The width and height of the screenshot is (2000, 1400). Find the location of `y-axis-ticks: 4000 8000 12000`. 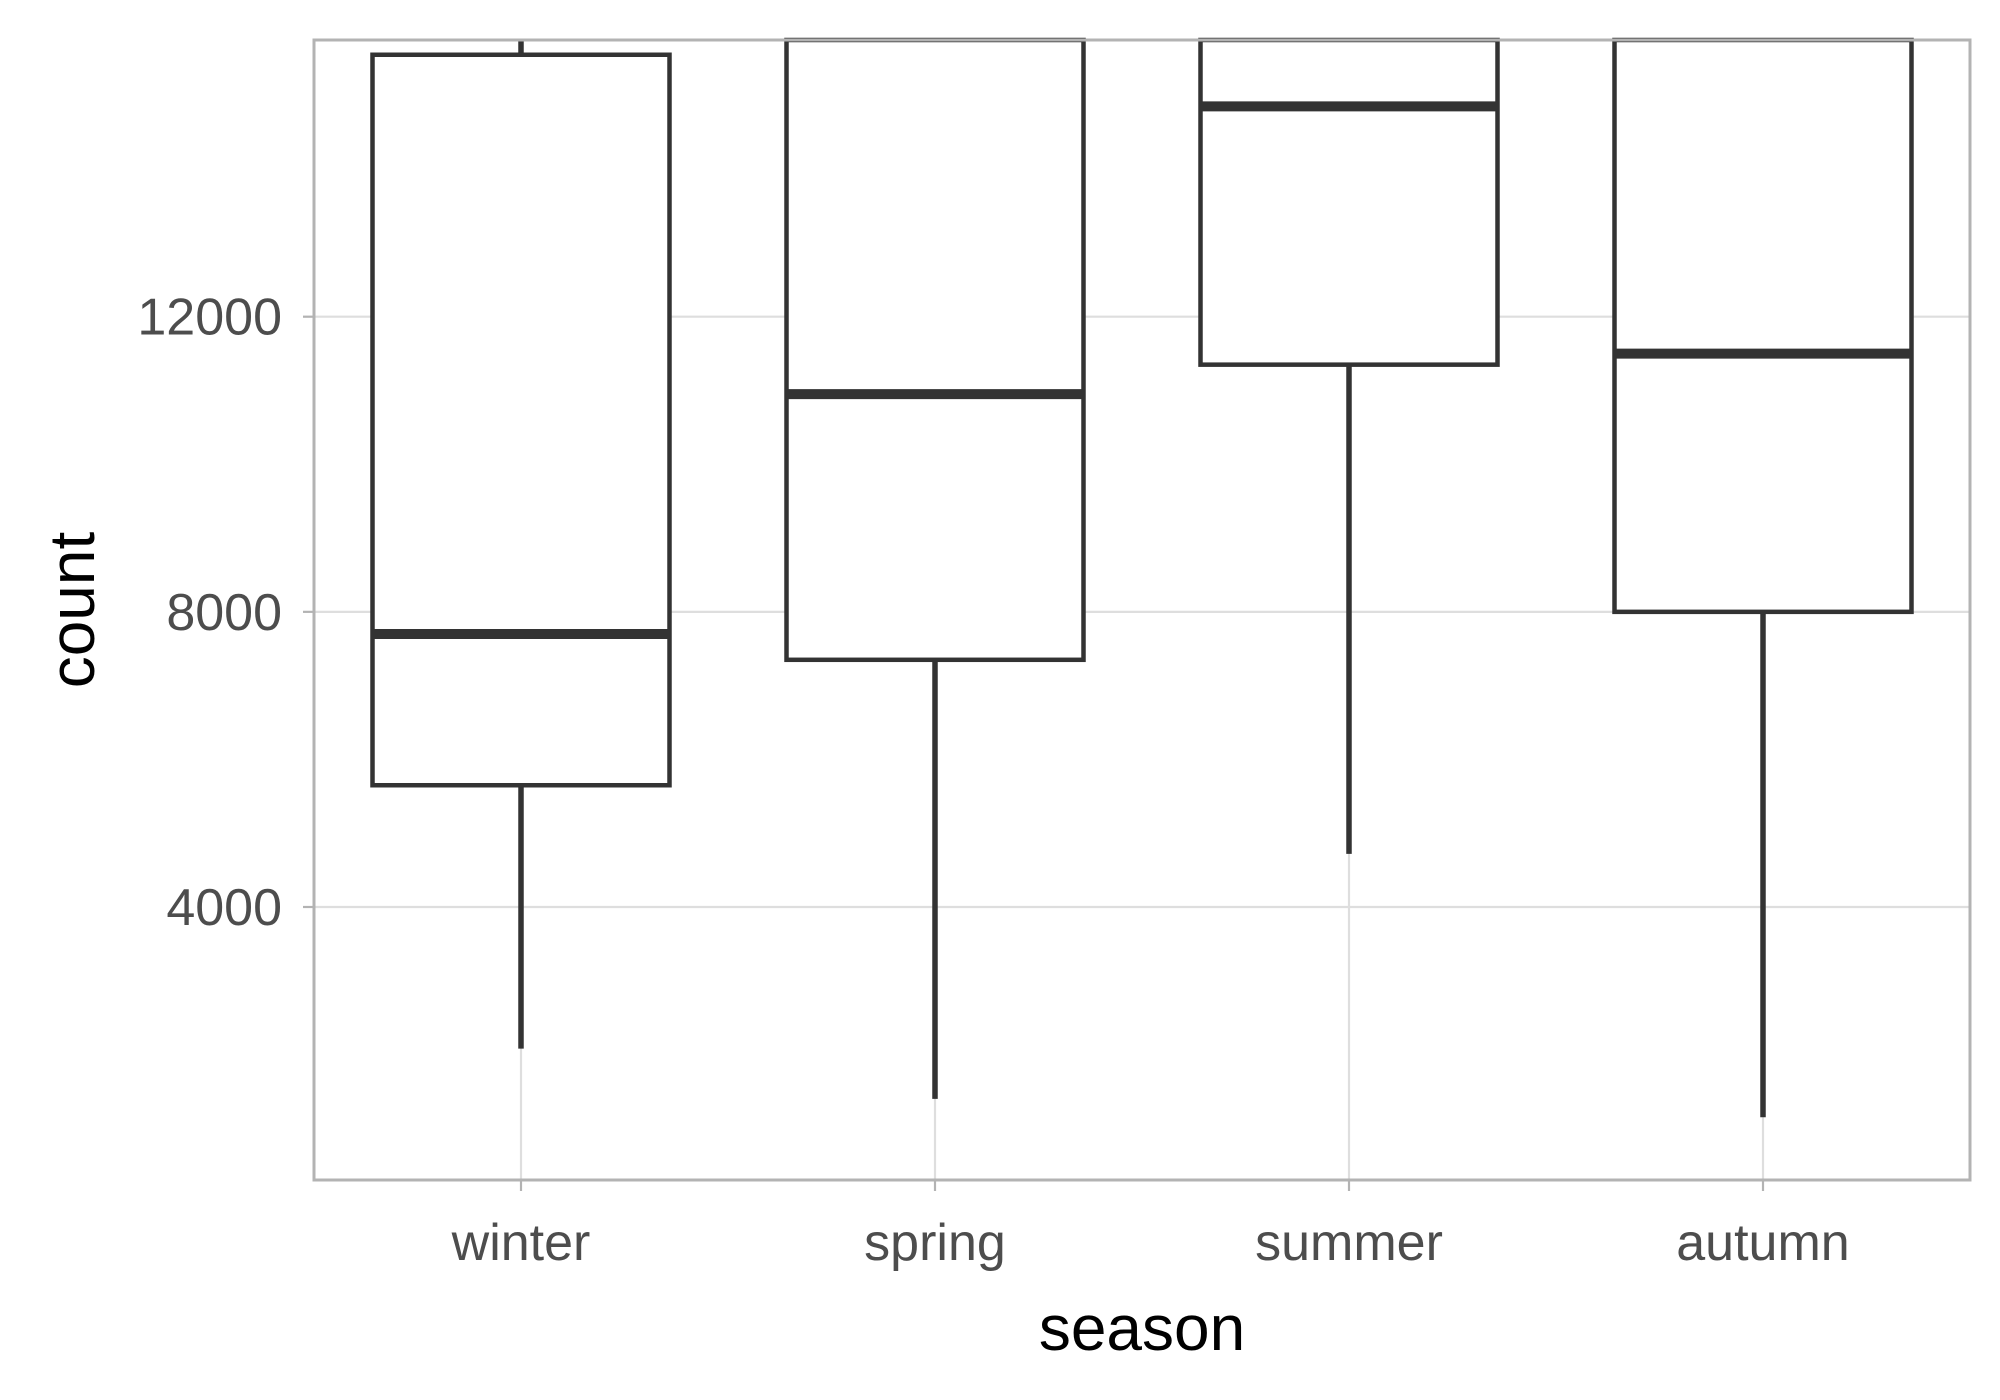

y-axis-ticks: 4000 8000 12000 is located at coordinates (225, 613).